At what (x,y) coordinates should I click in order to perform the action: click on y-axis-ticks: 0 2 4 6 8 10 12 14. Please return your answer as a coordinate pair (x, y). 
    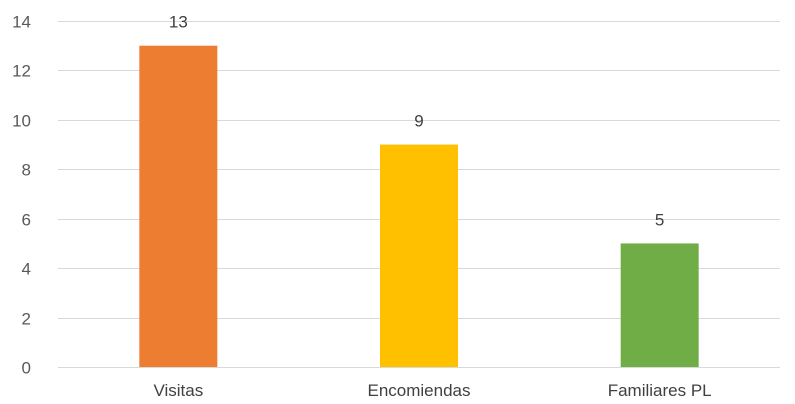
    Looking at the image, I should click on (21, 195).